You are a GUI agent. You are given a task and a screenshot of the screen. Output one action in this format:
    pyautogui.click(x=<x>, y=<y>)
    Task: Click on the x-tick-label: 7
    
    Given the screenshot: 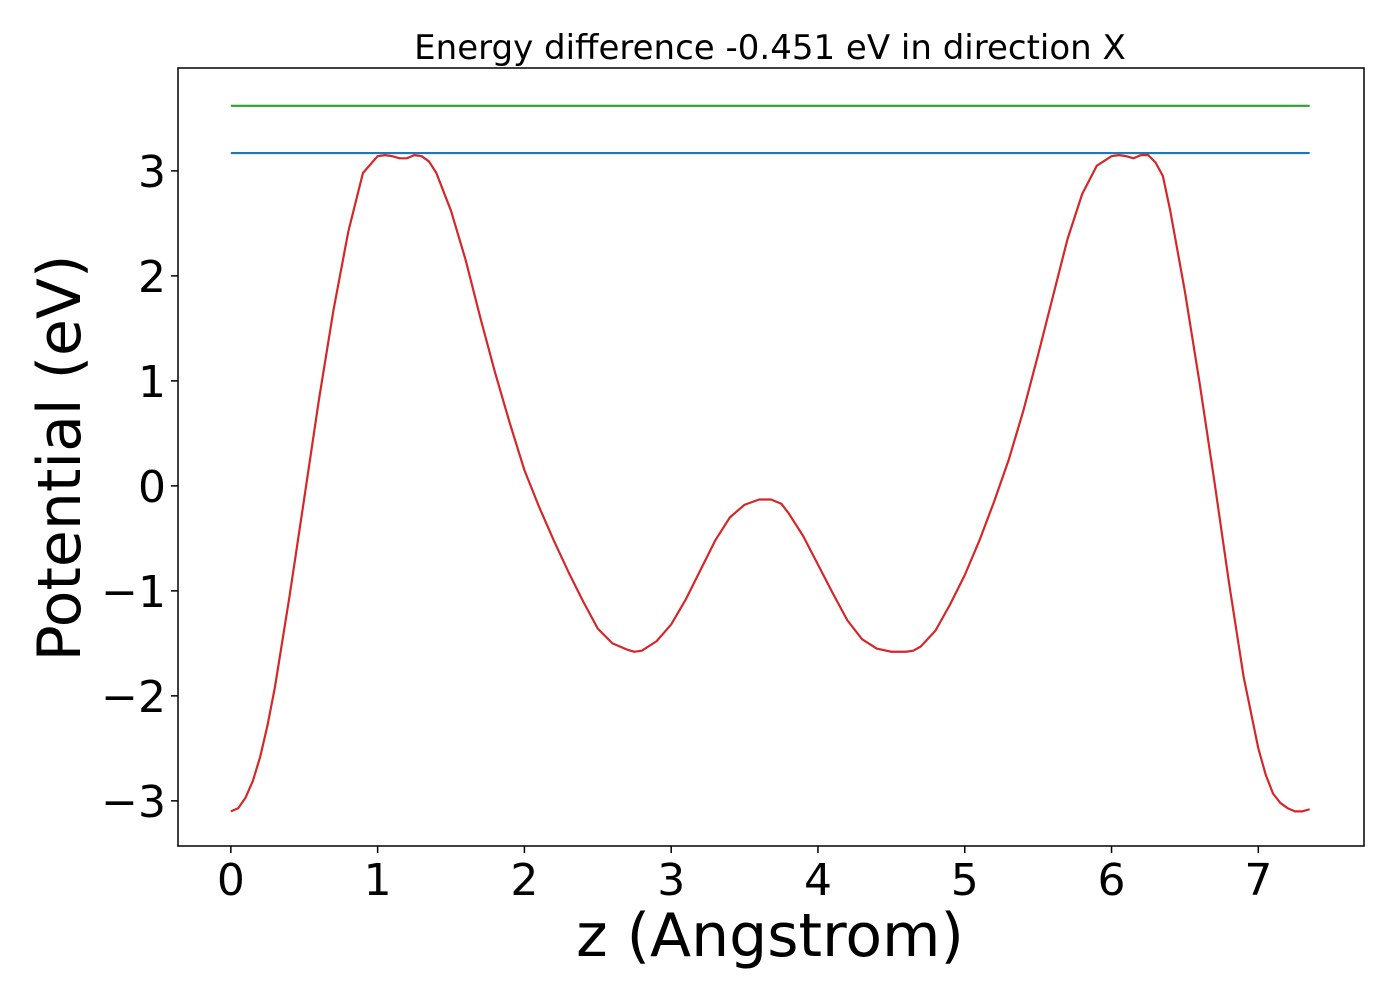 What is the action you would take?
    pyautogui.click(x=1258, y=880)
    